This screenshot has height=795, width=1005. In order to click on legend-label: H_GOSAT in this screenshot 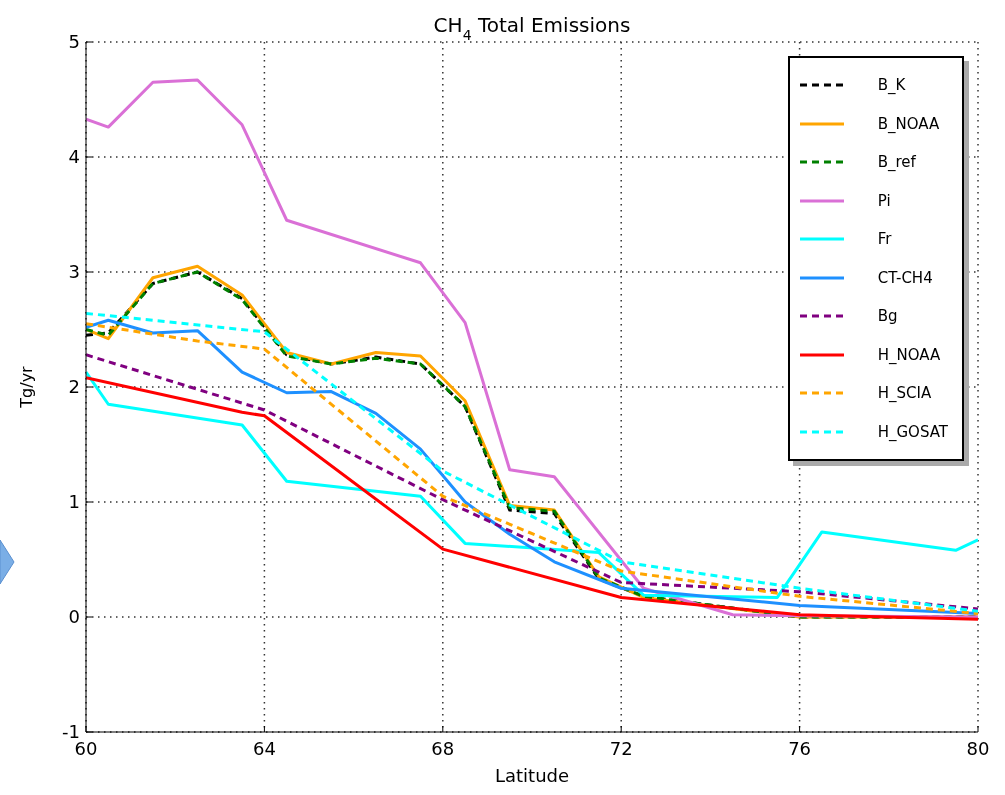, I will do `click(912, 431)`.